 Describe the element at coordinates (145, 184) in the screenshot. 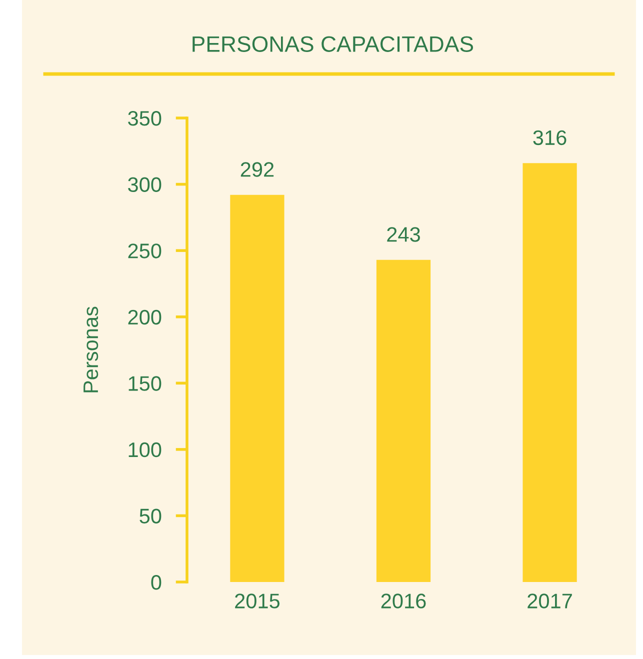

I see `y-tick-label: 300` at that location.